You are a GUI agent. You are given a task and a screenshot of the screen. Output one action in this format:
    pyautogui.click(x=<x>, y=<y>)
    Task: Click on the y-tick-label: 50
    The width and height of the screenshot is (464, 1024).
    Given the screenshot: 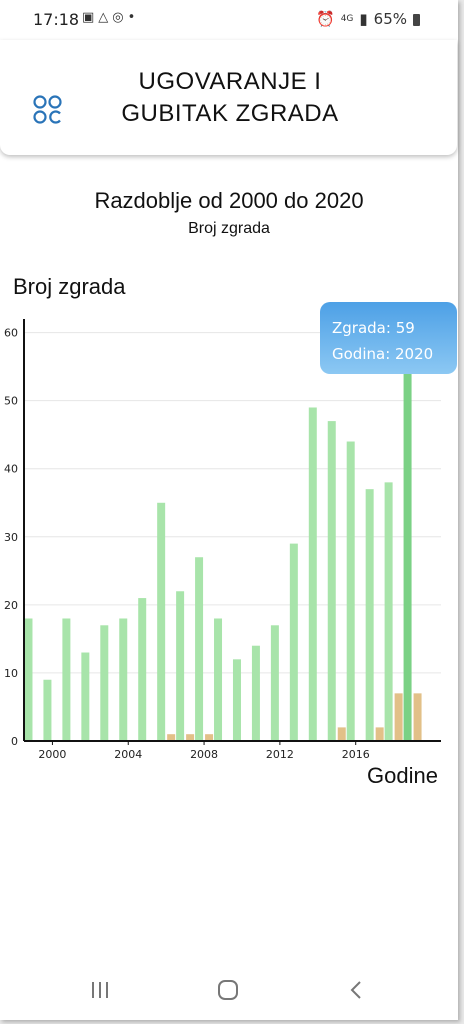 What is the action you would take?
    pyautogui.click(x=11, y=401)
    